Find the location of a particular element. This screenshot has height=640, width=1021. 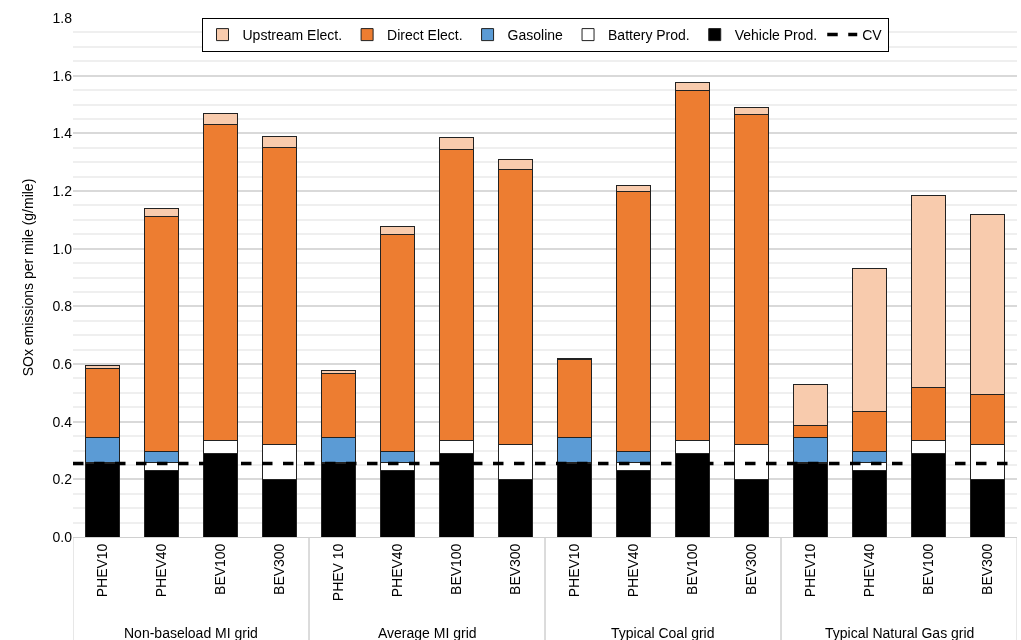

y-tick-label: 1.0 is located at coordinates (62, 248).